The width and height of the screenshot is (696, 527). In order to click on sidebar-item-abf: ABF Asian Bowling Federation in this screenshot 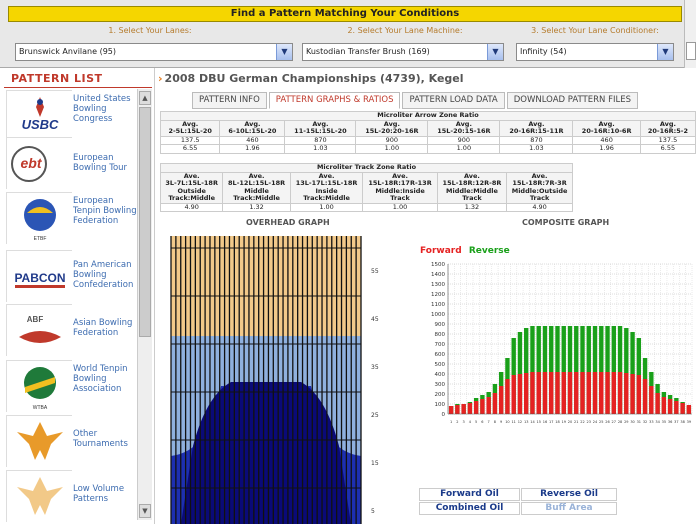, I will do `click(71, 331)`.